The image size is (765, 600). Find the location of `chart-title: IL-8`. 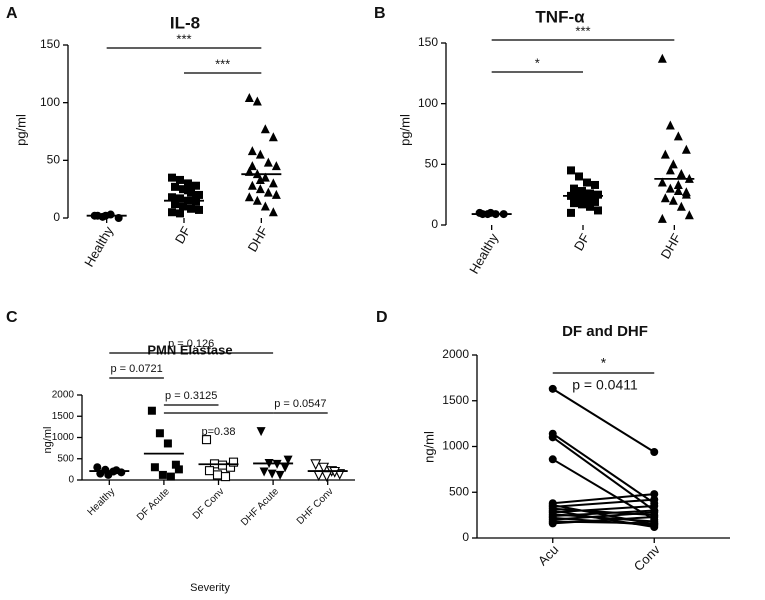

chart-title: IL-8 is located at coordinates (185, 22).